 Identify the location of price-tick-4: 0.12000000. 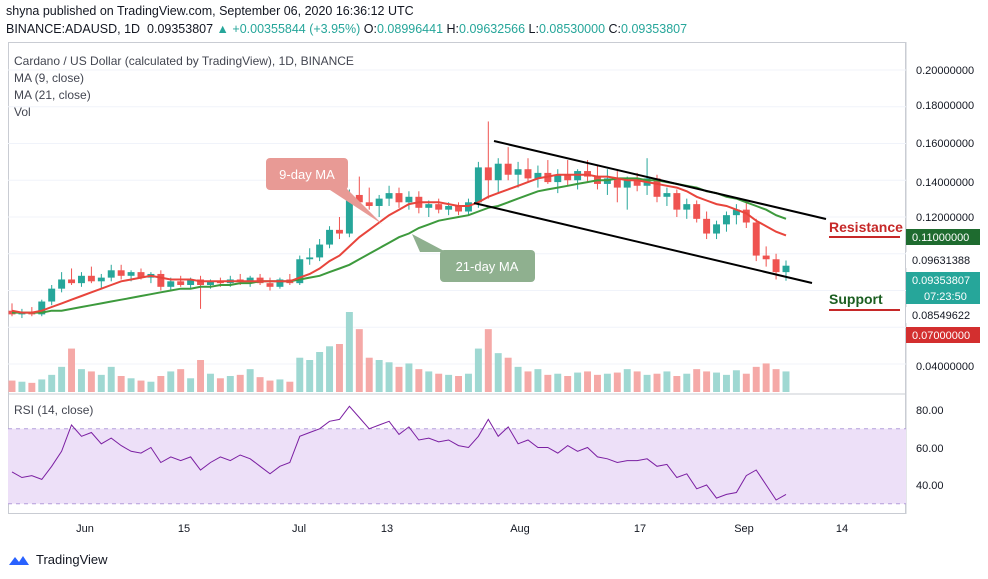
(945, 218).